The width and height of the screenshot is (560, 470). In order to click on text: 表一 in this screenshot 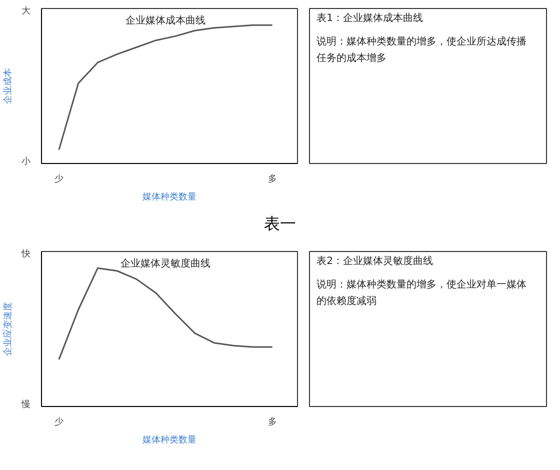, I will do `click(280, 224)`.